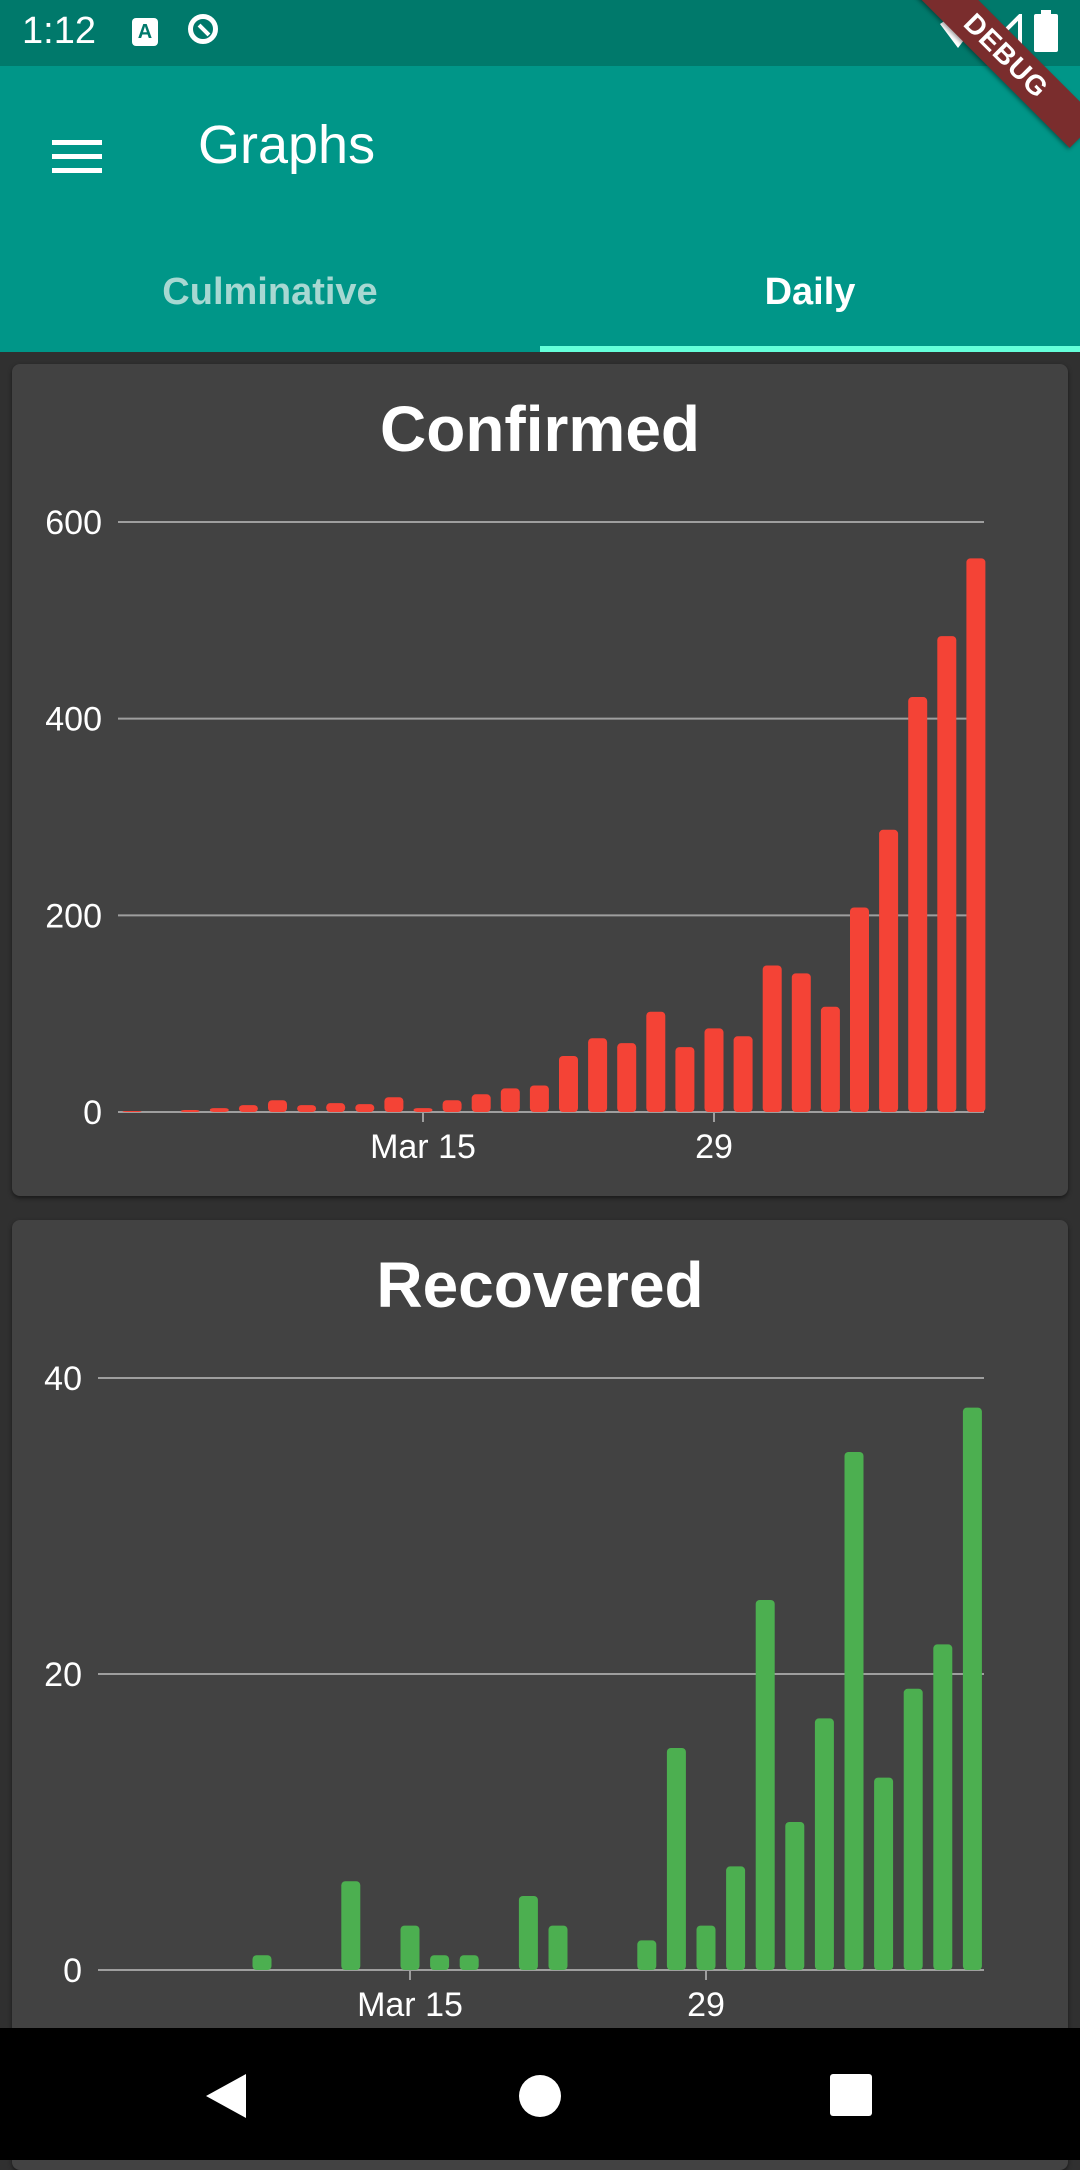 This screenshot has height=2170, width=1080. I want to click on tab-indicator, so click(810, 349).